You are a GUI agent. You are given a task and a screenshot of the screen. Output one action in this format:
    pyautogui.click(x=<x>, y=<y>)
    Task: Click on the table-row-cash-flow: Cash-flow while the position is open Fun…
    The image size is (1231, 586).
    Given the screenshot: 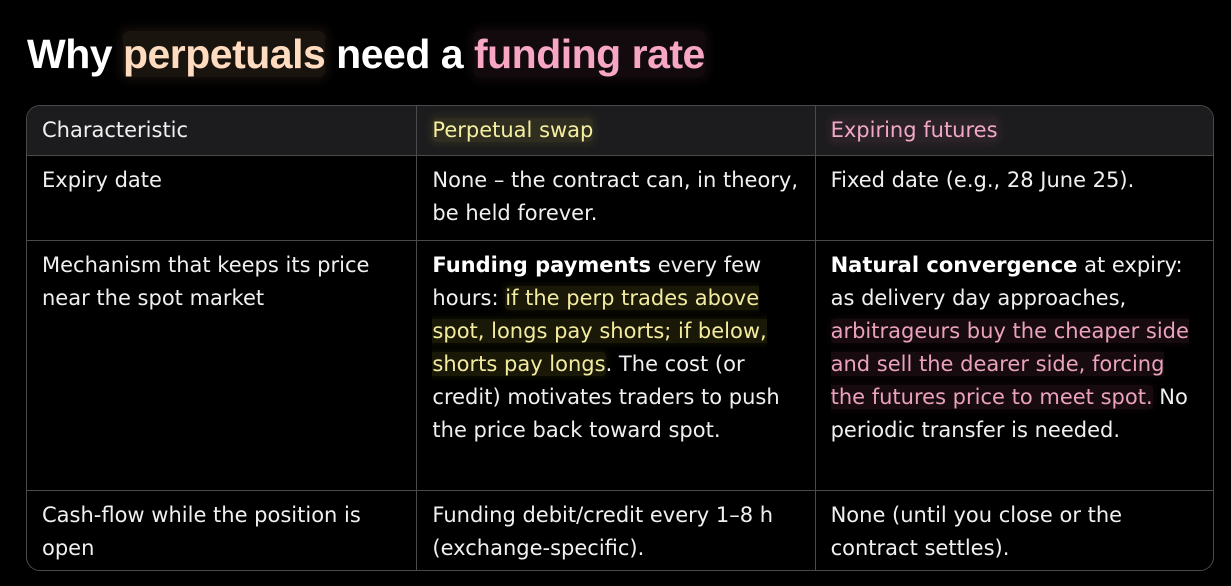 What is the action you would take?
    pyautogui.click(x=620, y=530)
    